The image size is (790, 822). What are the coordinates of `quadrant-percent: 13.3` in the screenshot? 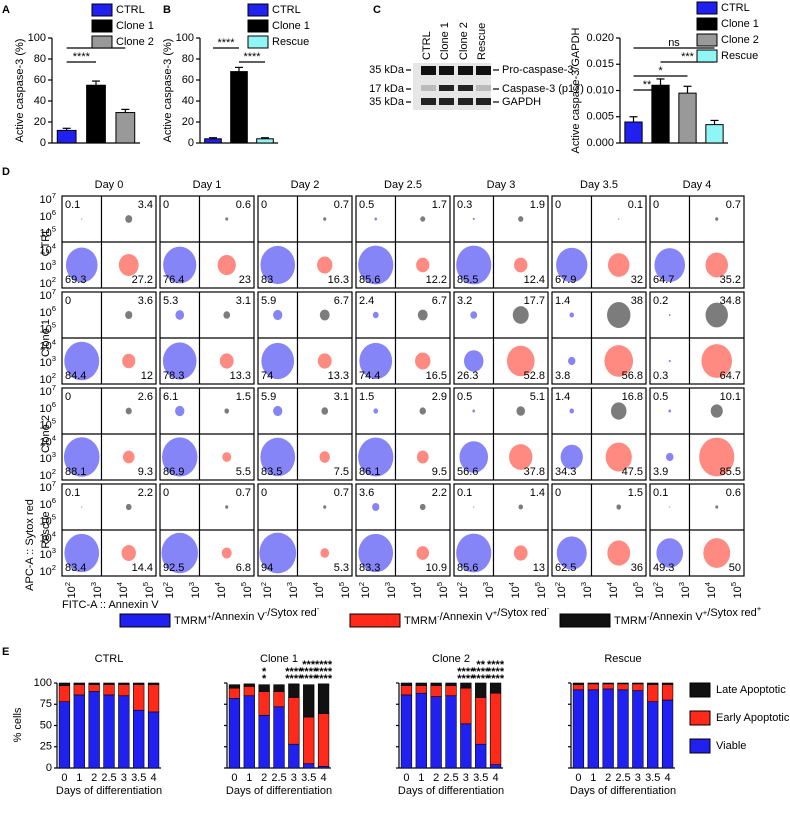 It's located at (240, 376).